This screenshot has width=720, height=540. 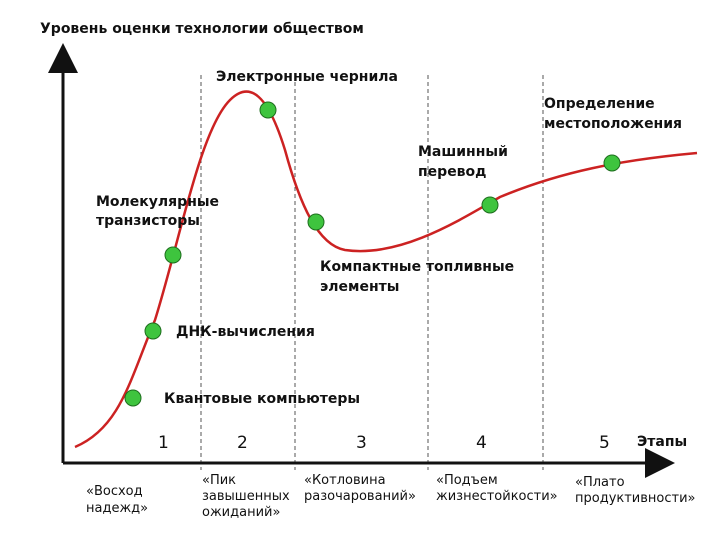 What do you see at coordinates (219, 480) in the screenshot?
I see `caption-stage2-line1: «Пик` at bounding box center [219, 480].